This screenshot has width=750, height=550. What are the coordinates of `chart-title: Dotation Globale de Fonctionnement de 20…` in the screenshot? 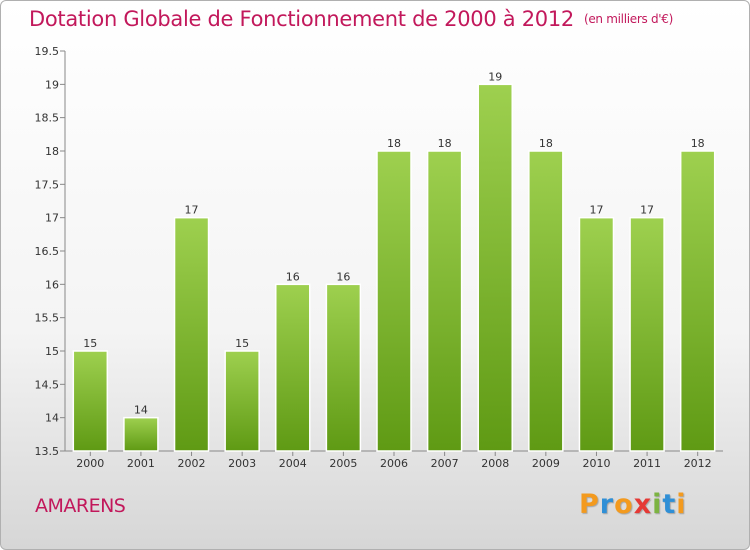 It's located at (351, 19).